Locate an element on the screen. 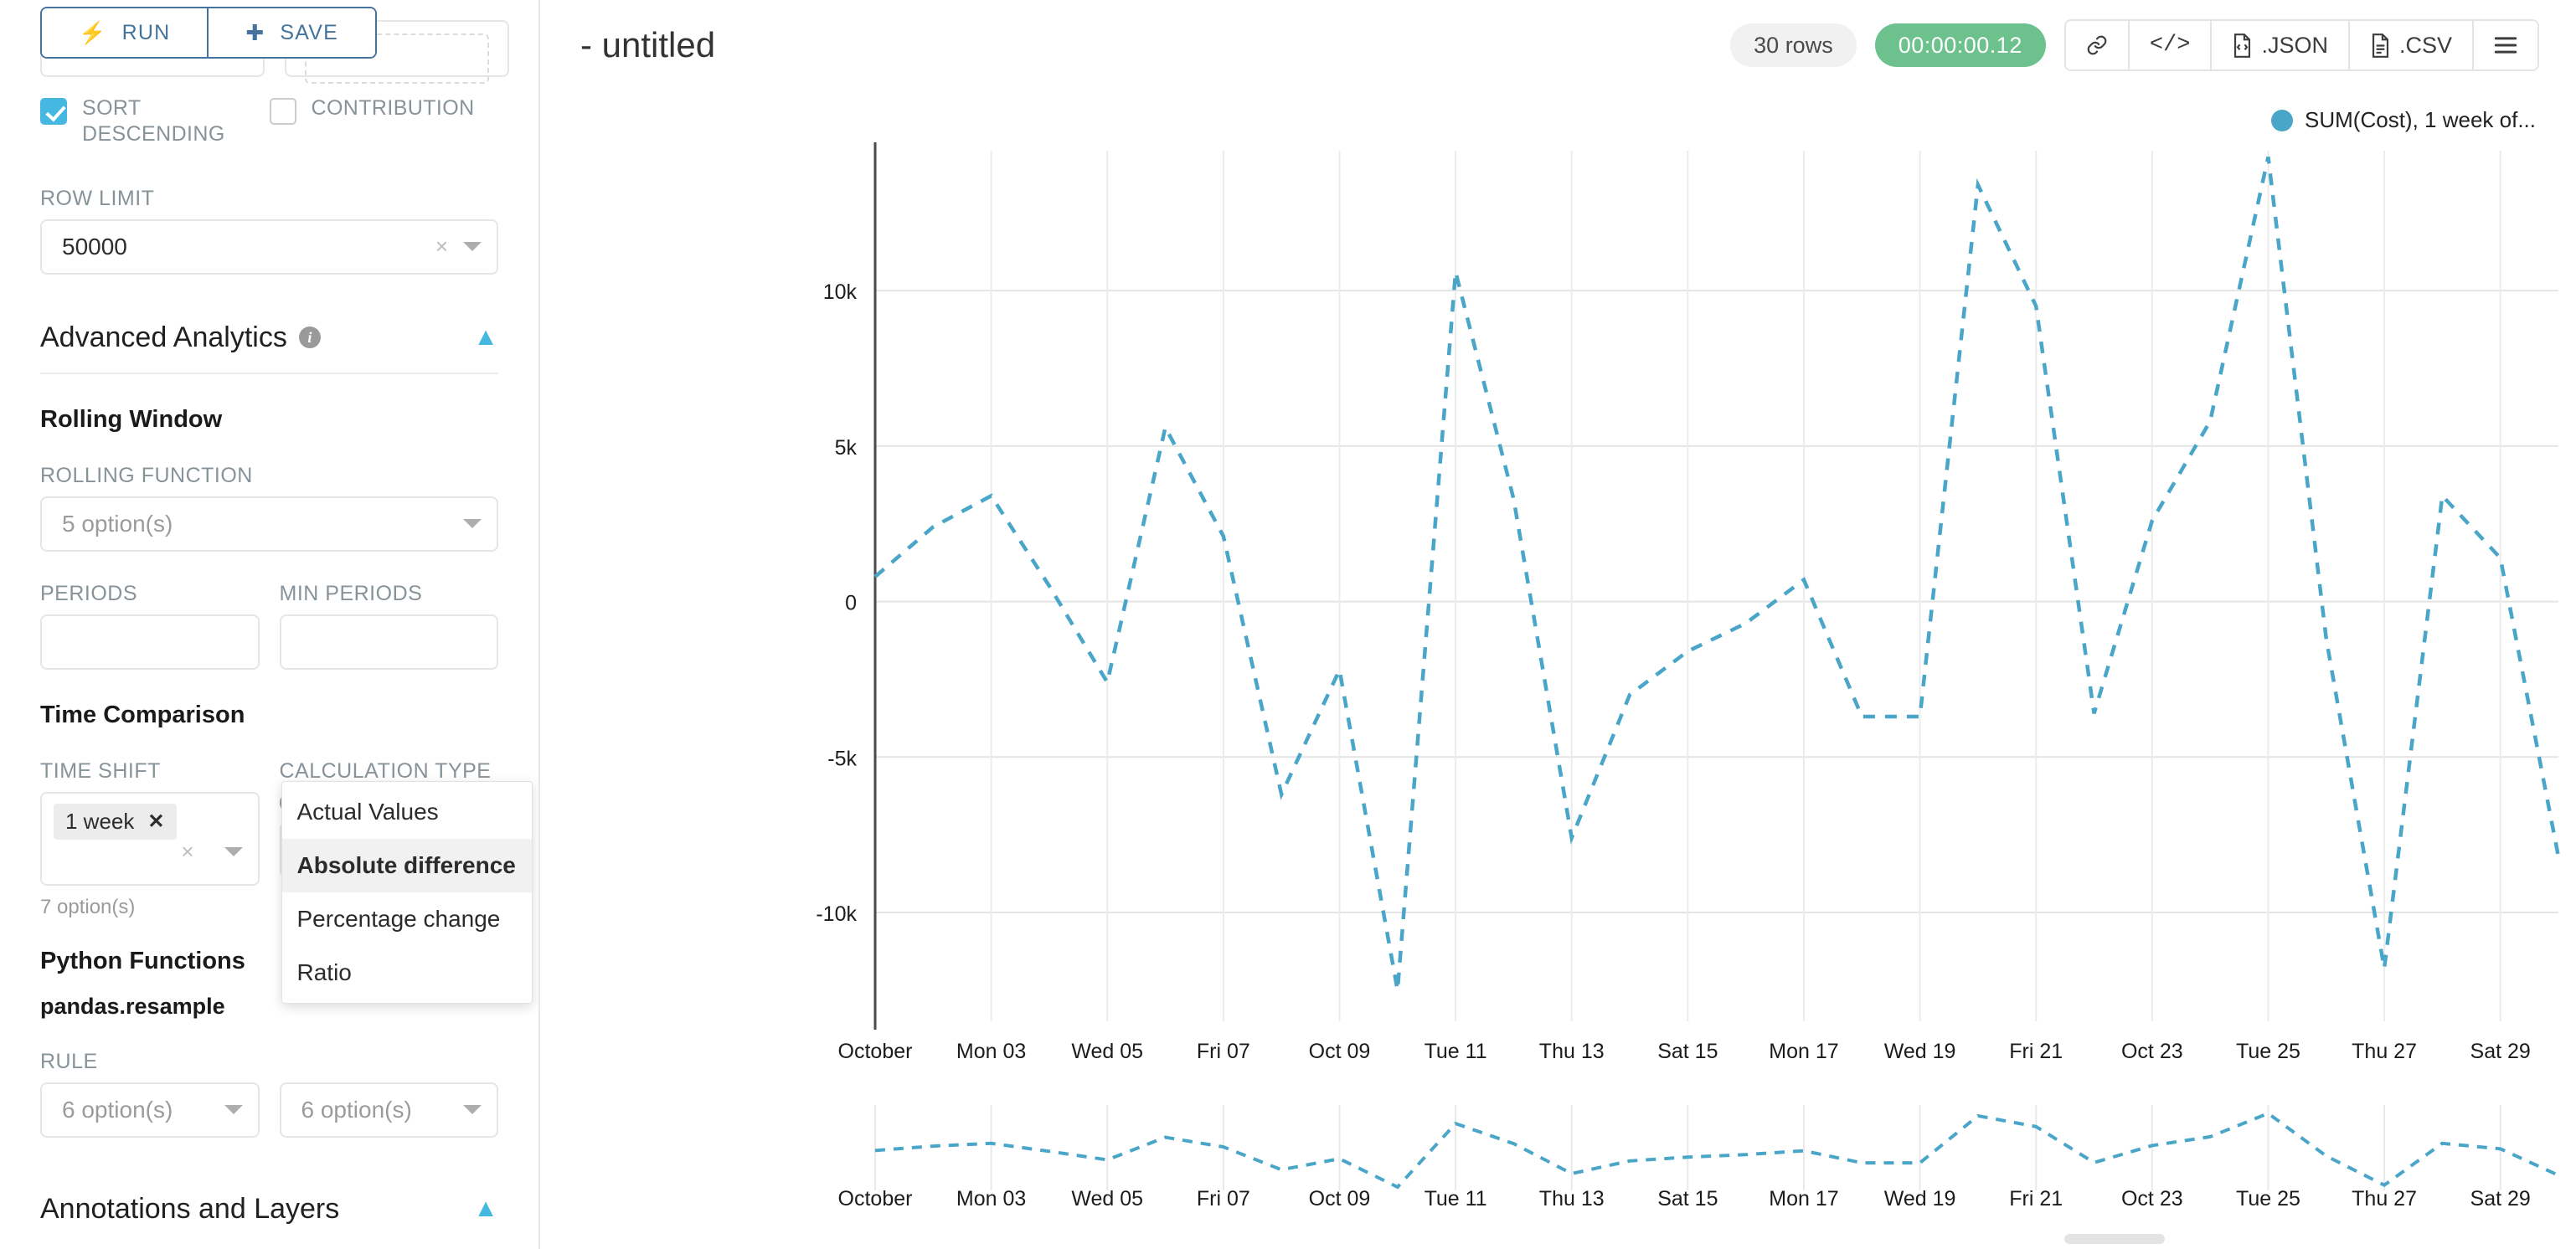  run-button: ⚡ RUN is located at coordinates (125, 32).